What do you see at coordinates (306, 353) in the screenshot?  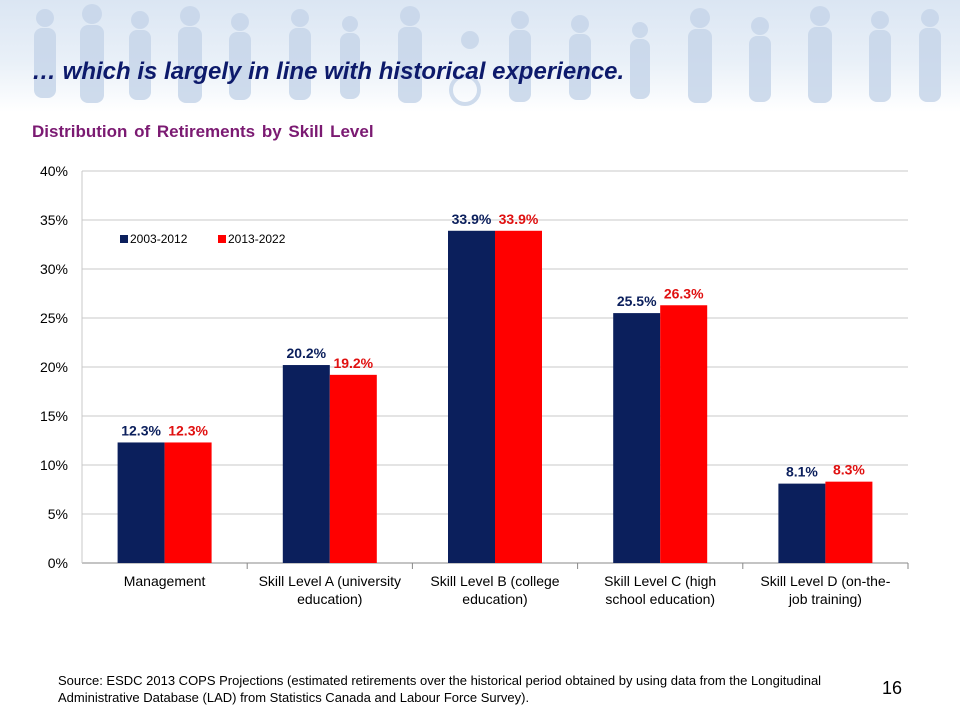 I see `data-label: 20.2%` at bounding box center [306, 353].